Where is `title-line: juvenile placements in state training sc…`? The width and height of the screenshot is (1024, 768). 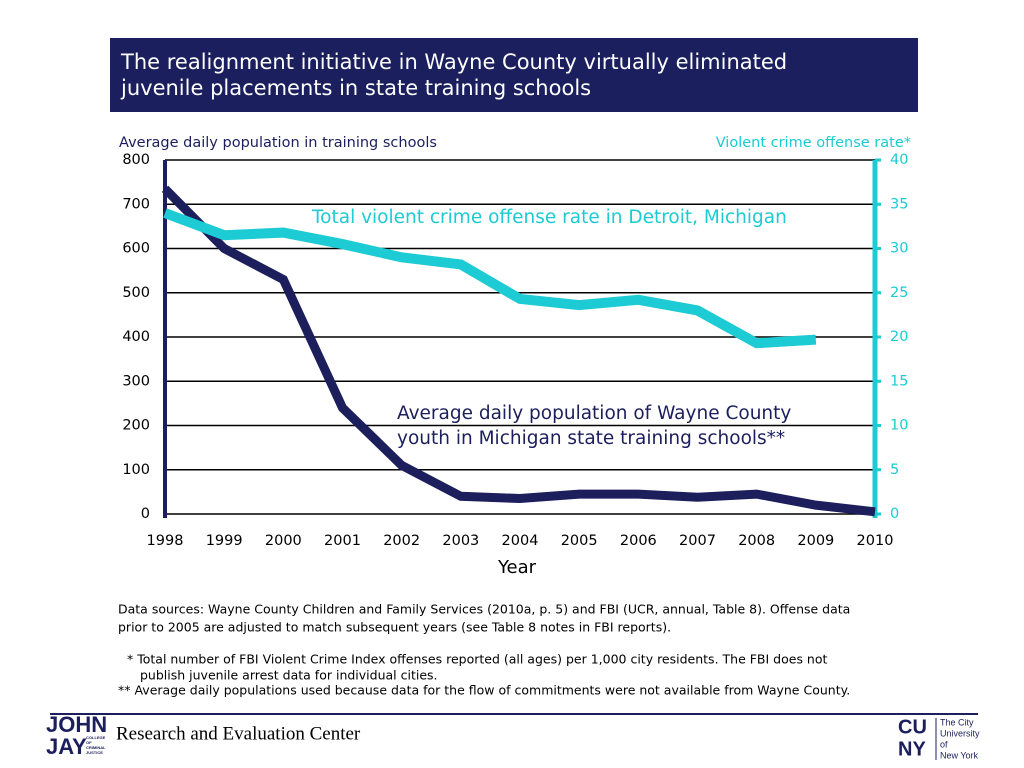
title-line: juvenile placements in state training sc… is located at coordinates (355, 88).